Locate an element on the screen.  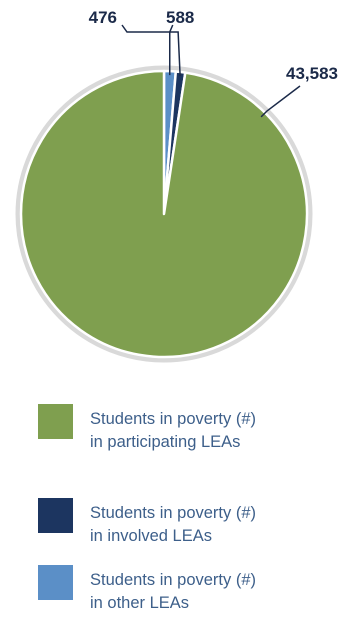
legend-label-other-line1: Students in poverty (#) is located at coordinates (173, 580).